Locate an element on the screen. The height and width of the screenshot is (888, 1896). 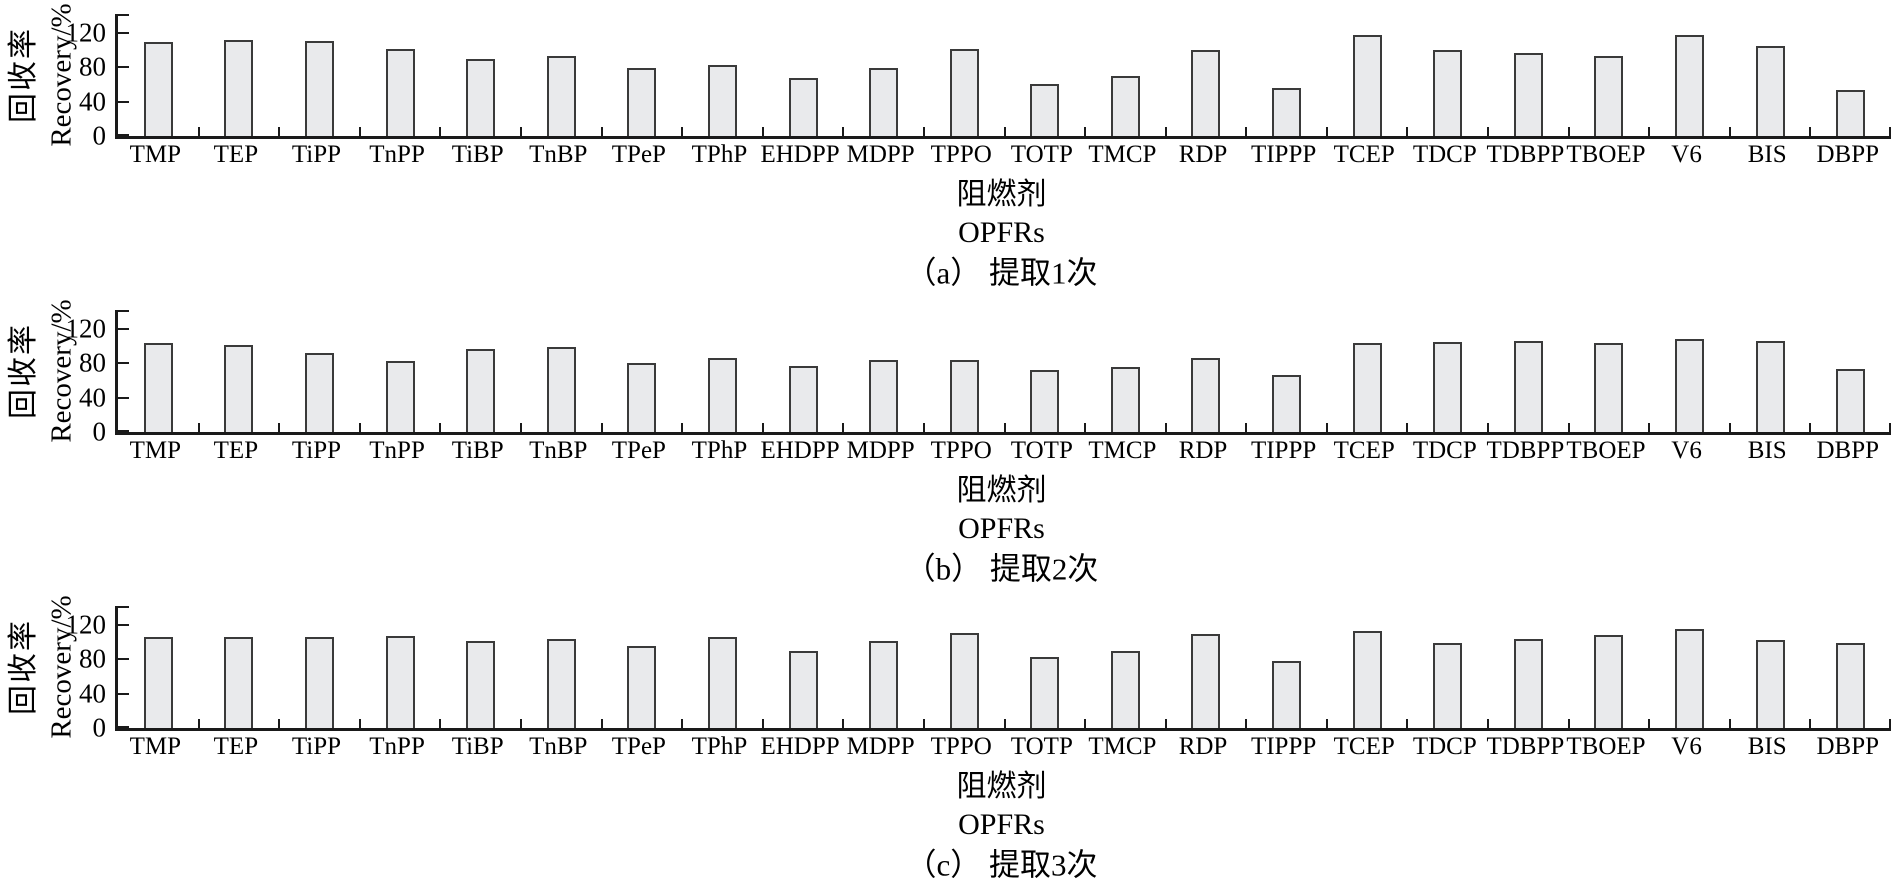
x-category-label: TOTP is located at coordinates (1041, 154).